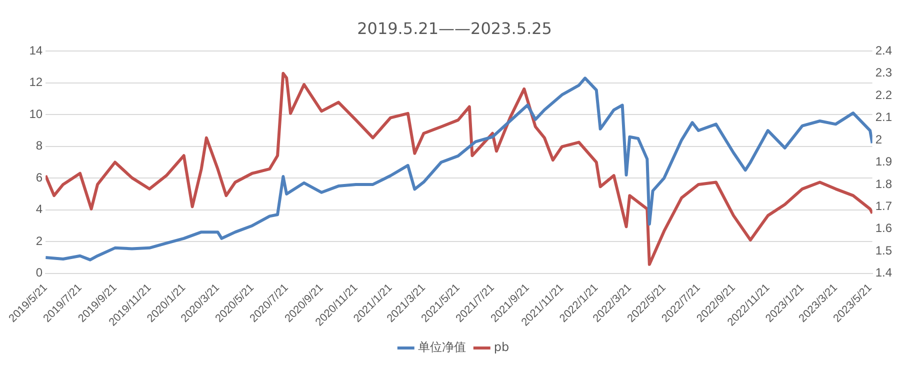 The height and width of the screenshot is (376, 913). What do you see at coordinates (883, 51) in the screenshot?
I see `y2-tick-label: 2.4` at bounding box center [883, 51].